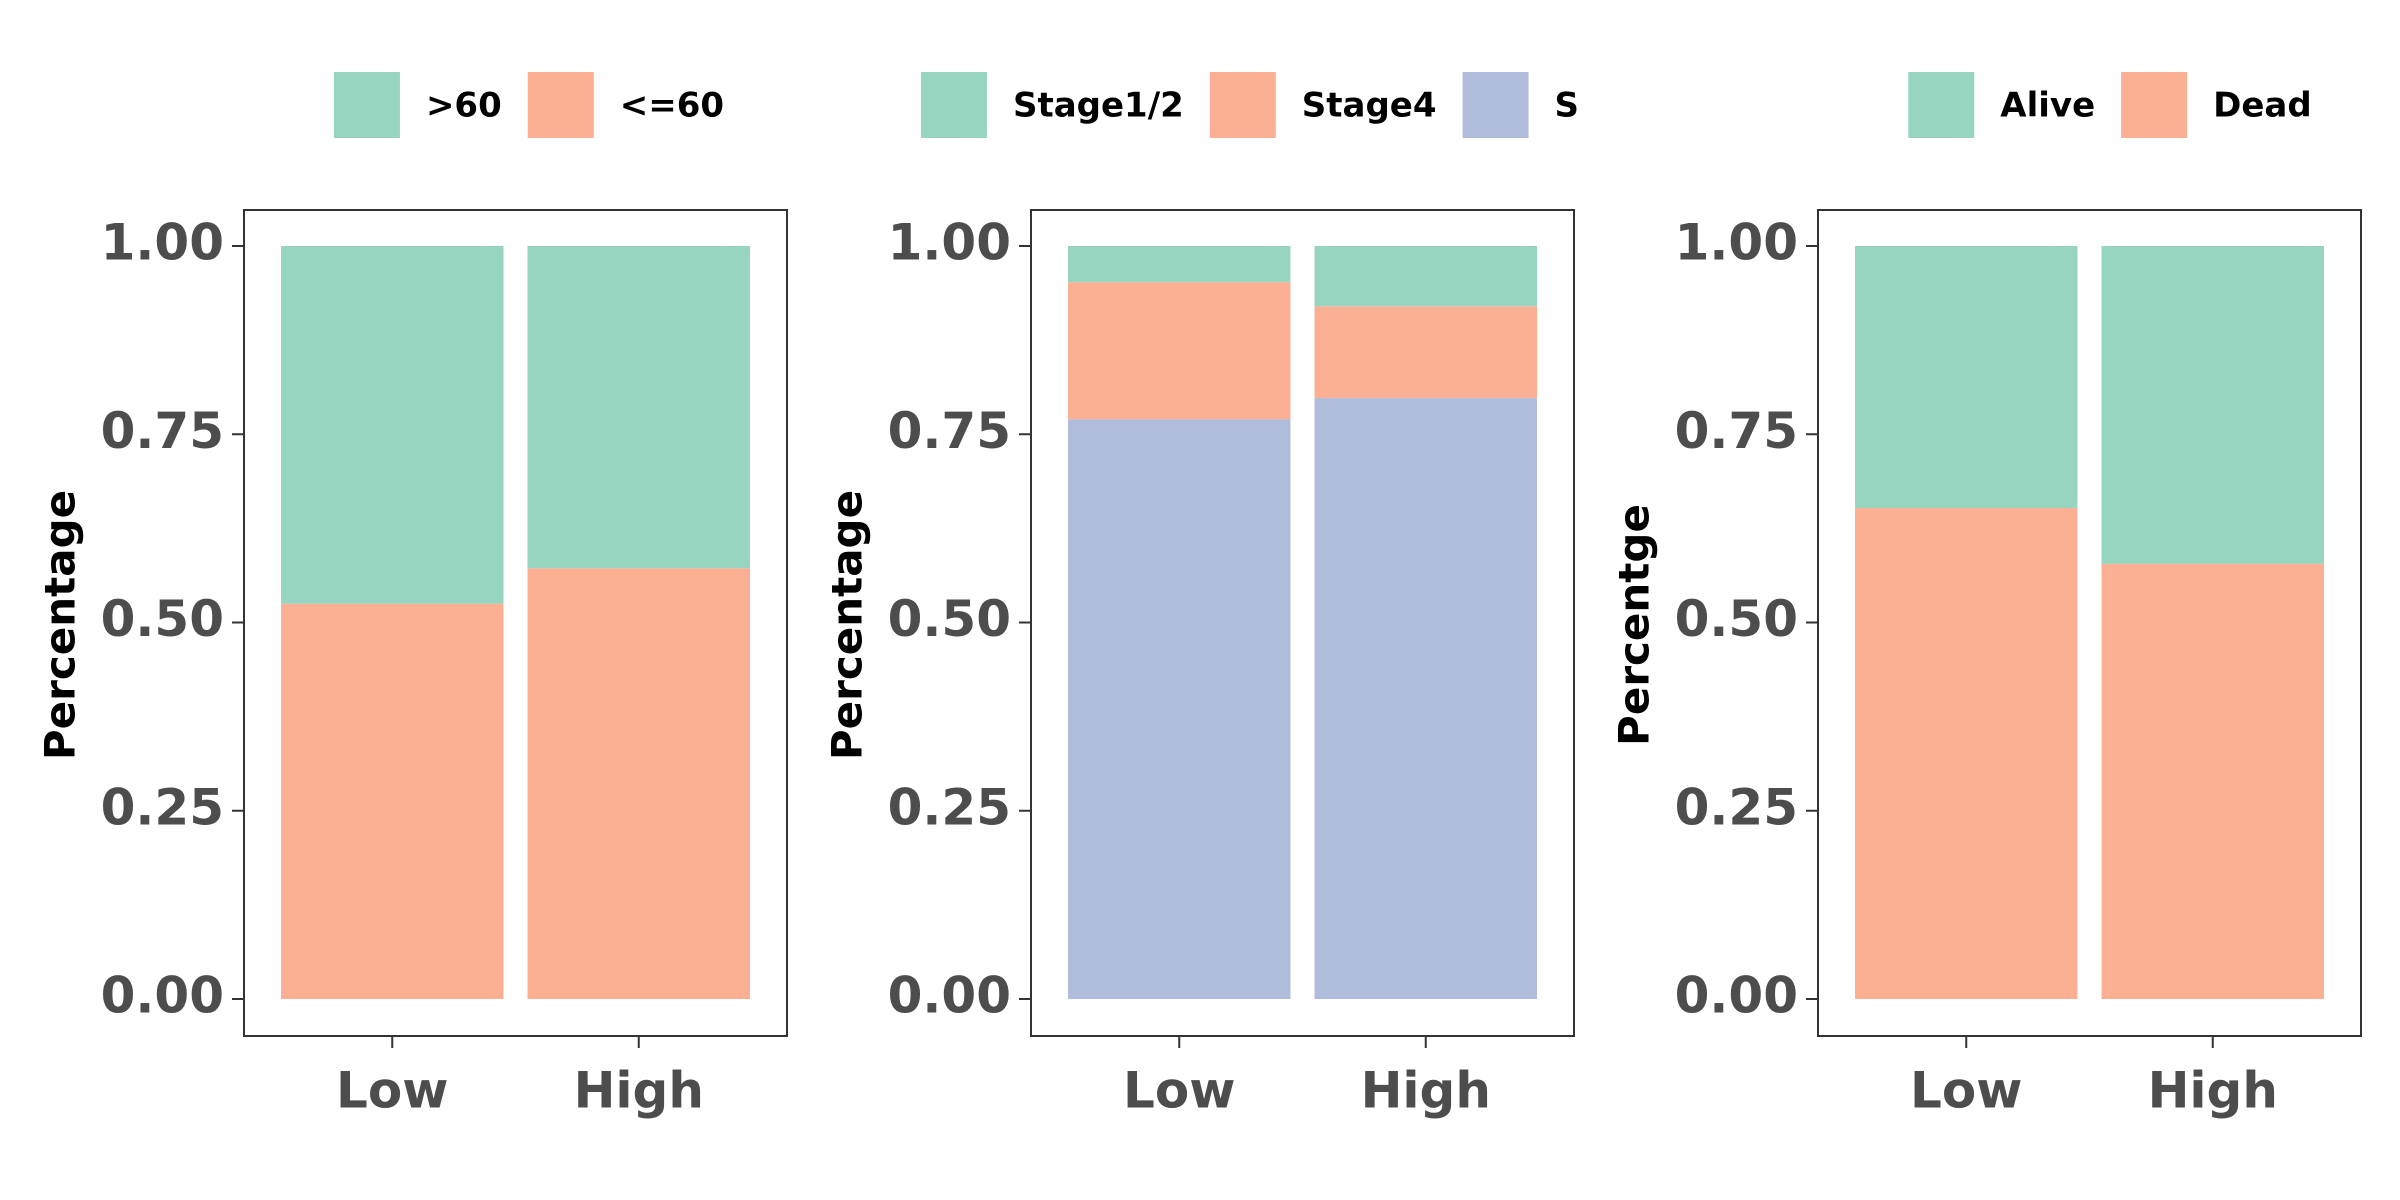 Image resolution: width=2400 pixels, height=1200 pixels. I want to click on legend-item: Dead, so click(2216, 105).